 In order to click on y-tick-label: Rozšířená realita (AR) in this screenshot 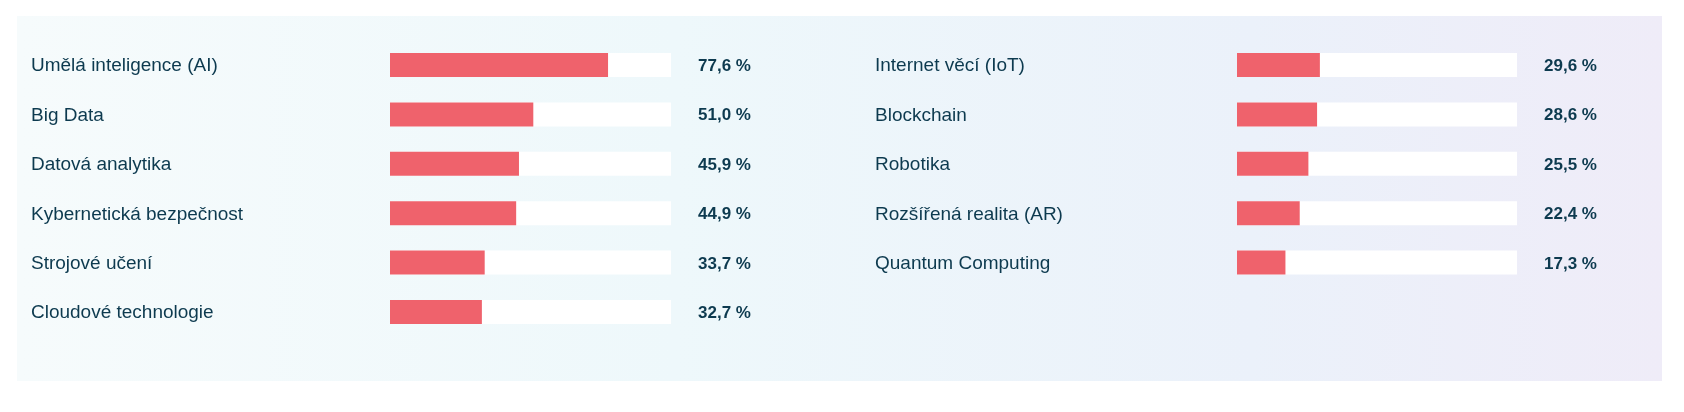, I will do `click(969, 213)`.